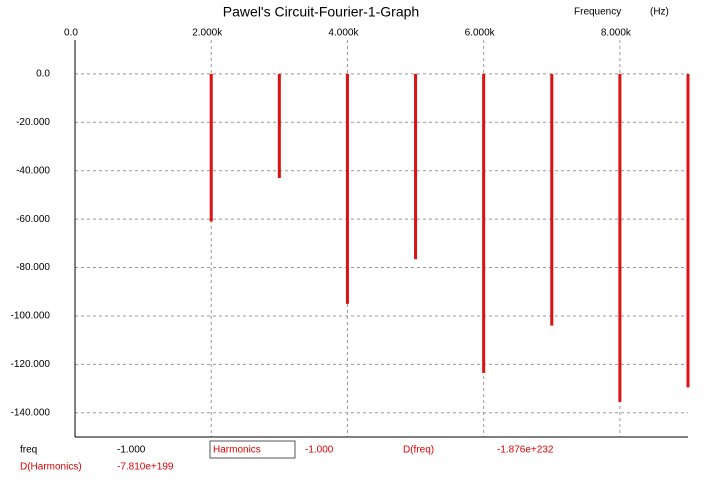  I want to click on delta-y-name: D(Harmonics), so click(51, 467).